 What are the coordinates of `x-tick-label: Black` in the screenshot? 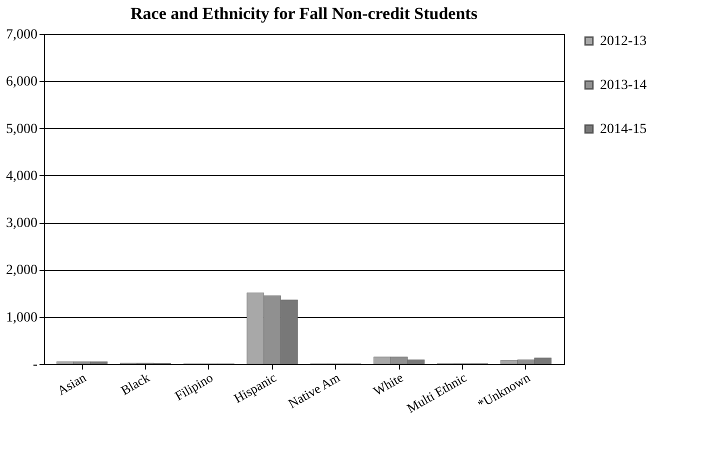 It's located at (135, 384).